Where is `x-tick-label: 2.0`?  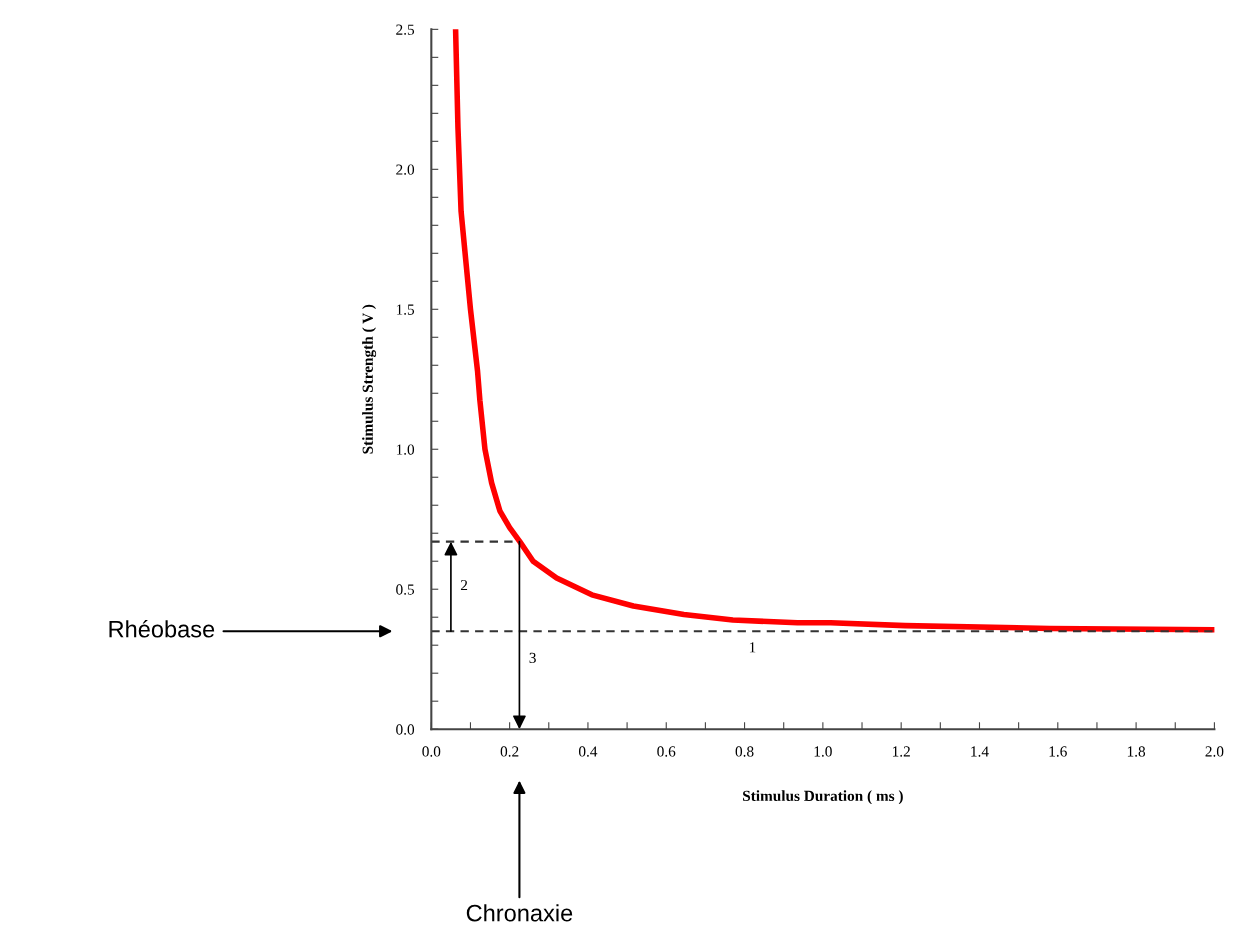
x-tick-label: 2.0 is located at coordinates (1214, 751).